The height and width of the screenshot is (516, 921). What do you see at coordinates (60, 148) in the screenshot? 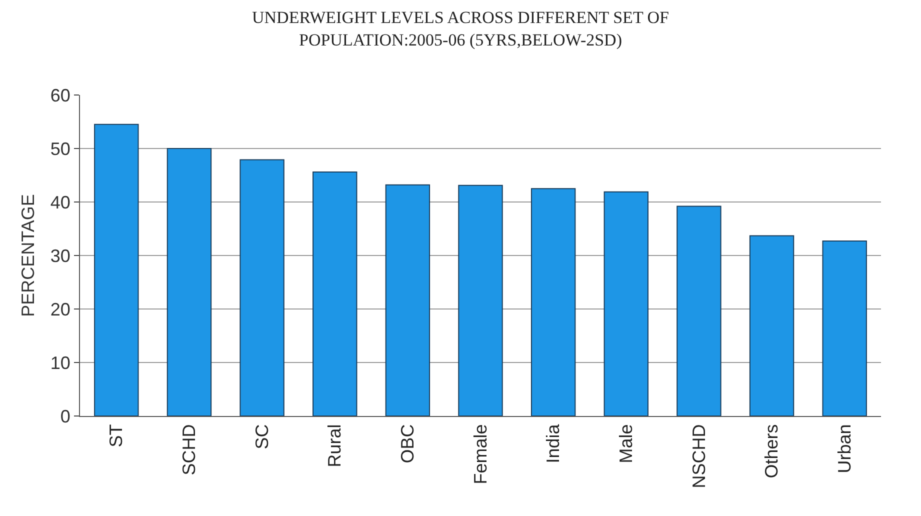
I see `y-tick-label: 50` at bounding box center [60, 148].